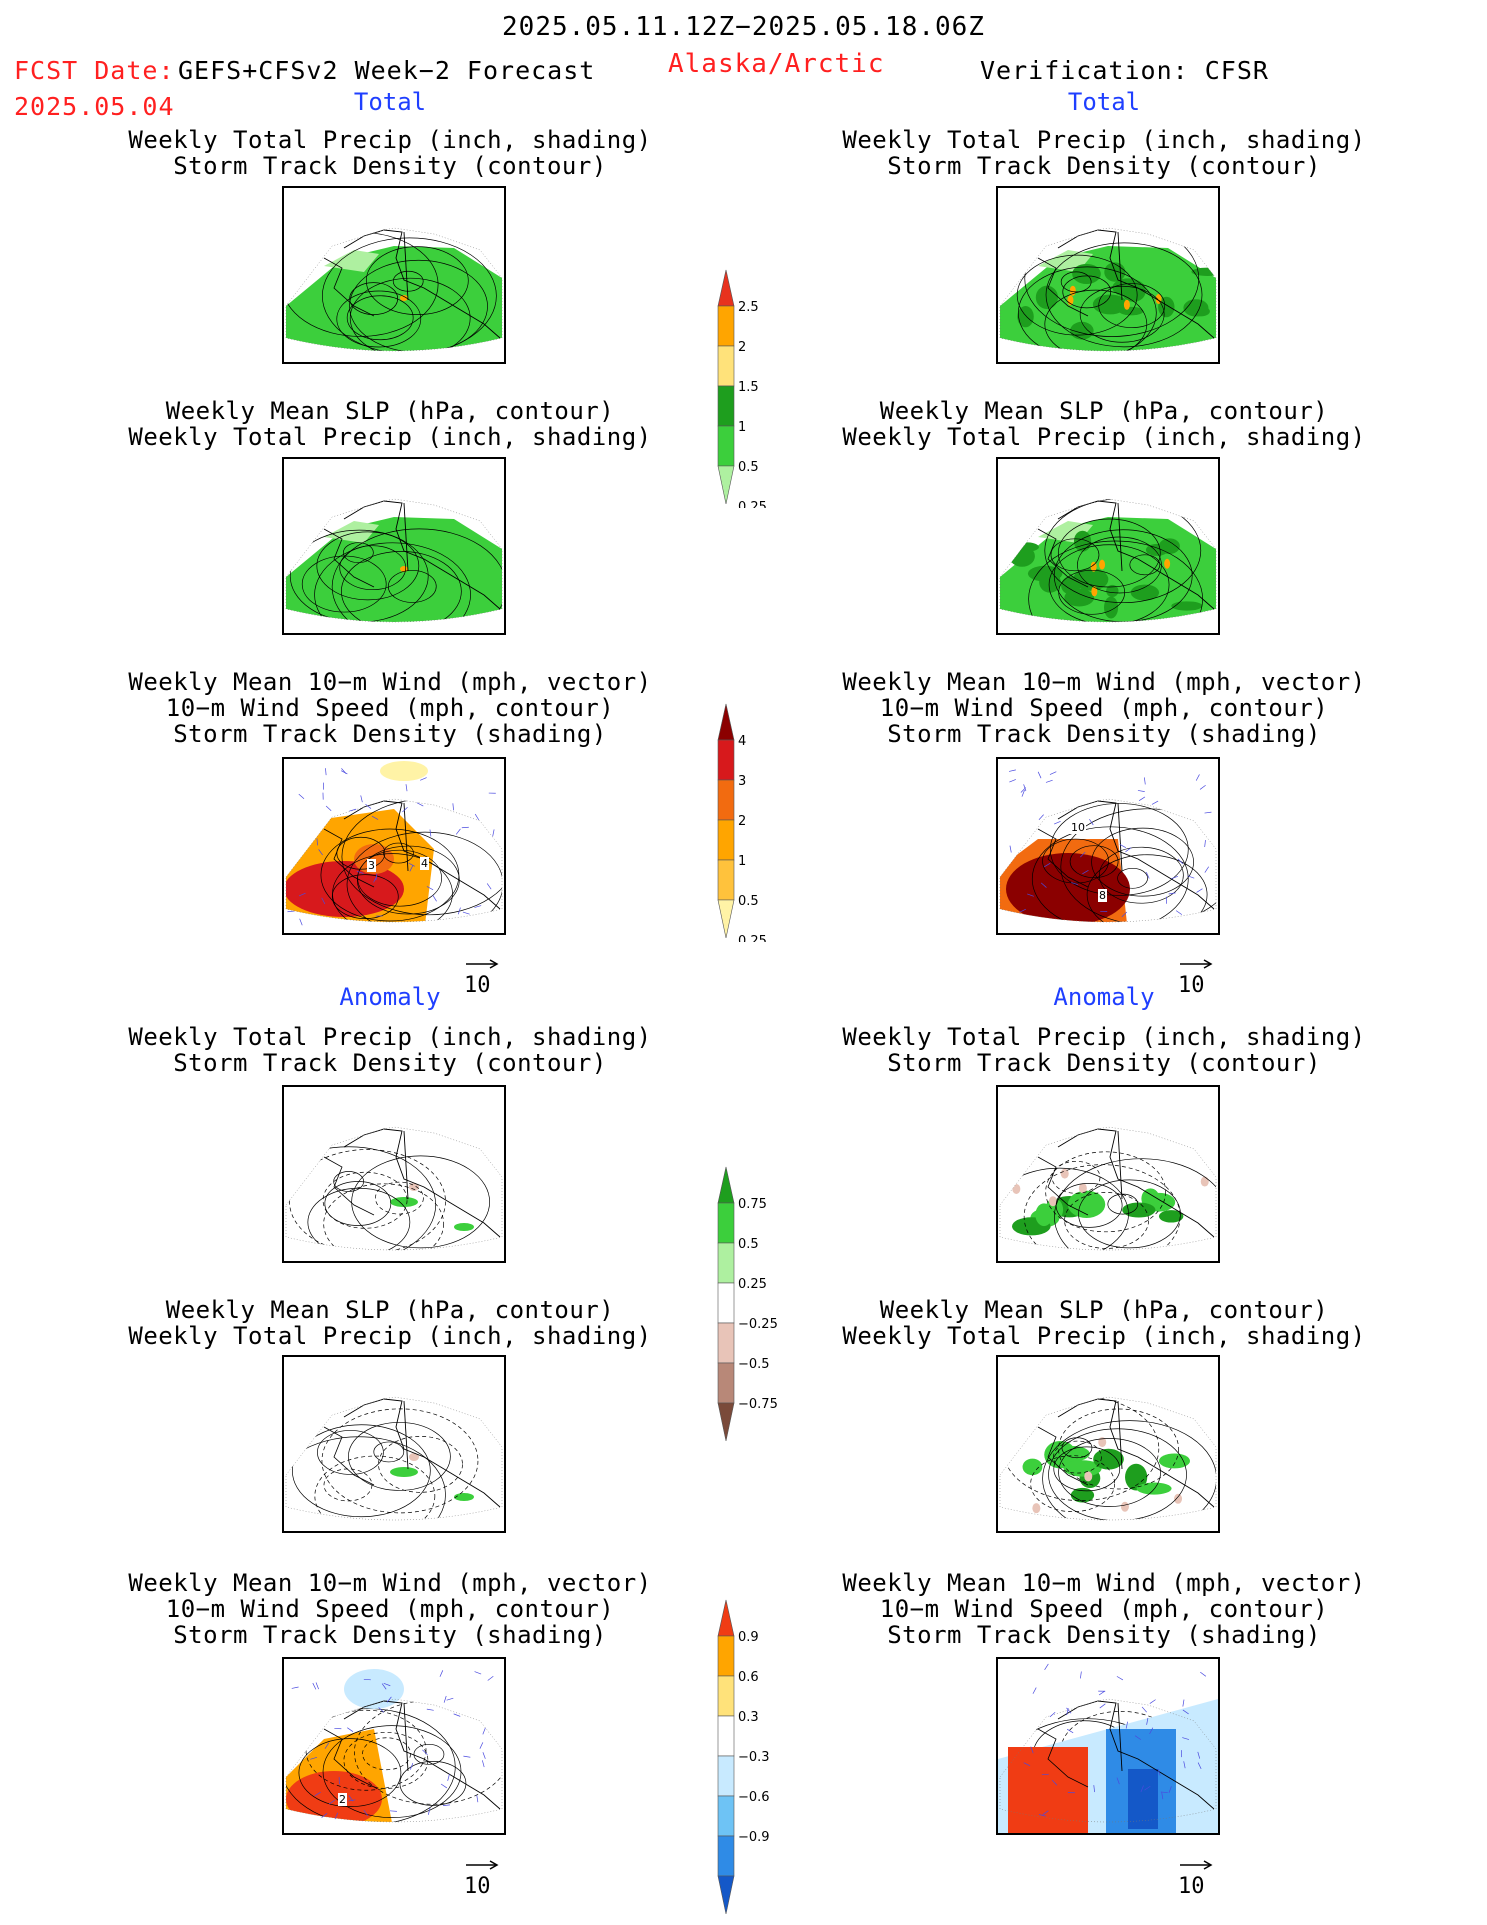 The height and width of the screenshot is (1925, 1487). Describe the element at coordinates (1124, 70) in the screenshot. I see `verification-label: Verification: CFSR` at that location.